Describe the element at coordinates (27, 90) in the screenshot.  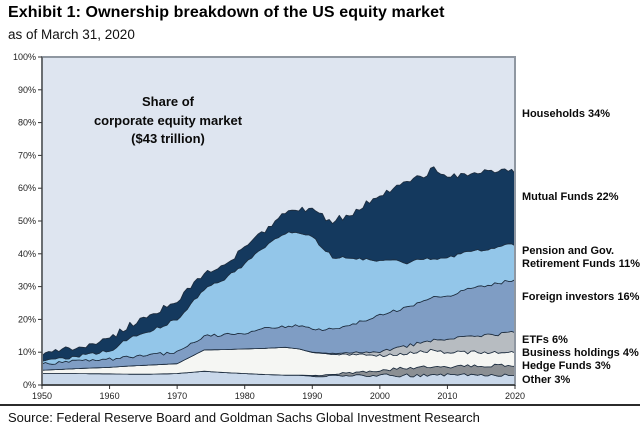
I see `svg-text: 90%` at that location.